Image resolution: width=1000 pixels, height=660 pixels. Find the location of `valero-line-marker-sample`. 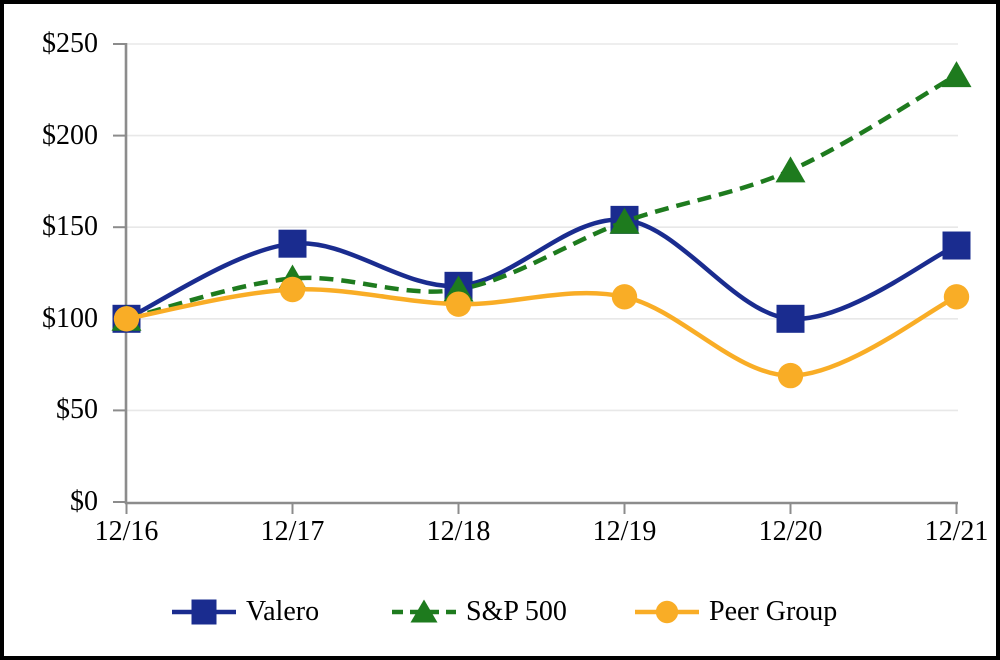

valero-line-marker-sample is located at coordinates (204, 612).